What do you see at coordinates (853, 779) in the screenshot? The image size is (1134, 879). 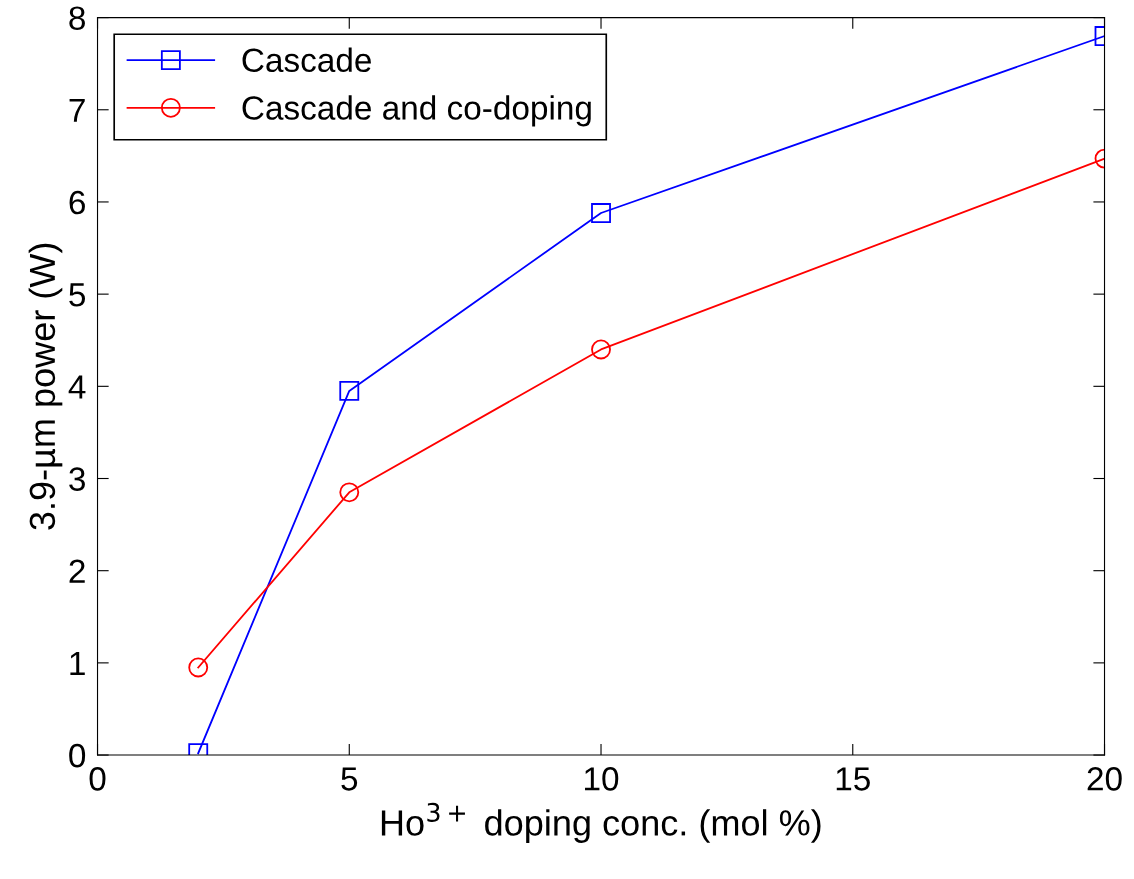 I see `x-tick-label: 15` at bounding box center [853, 779].